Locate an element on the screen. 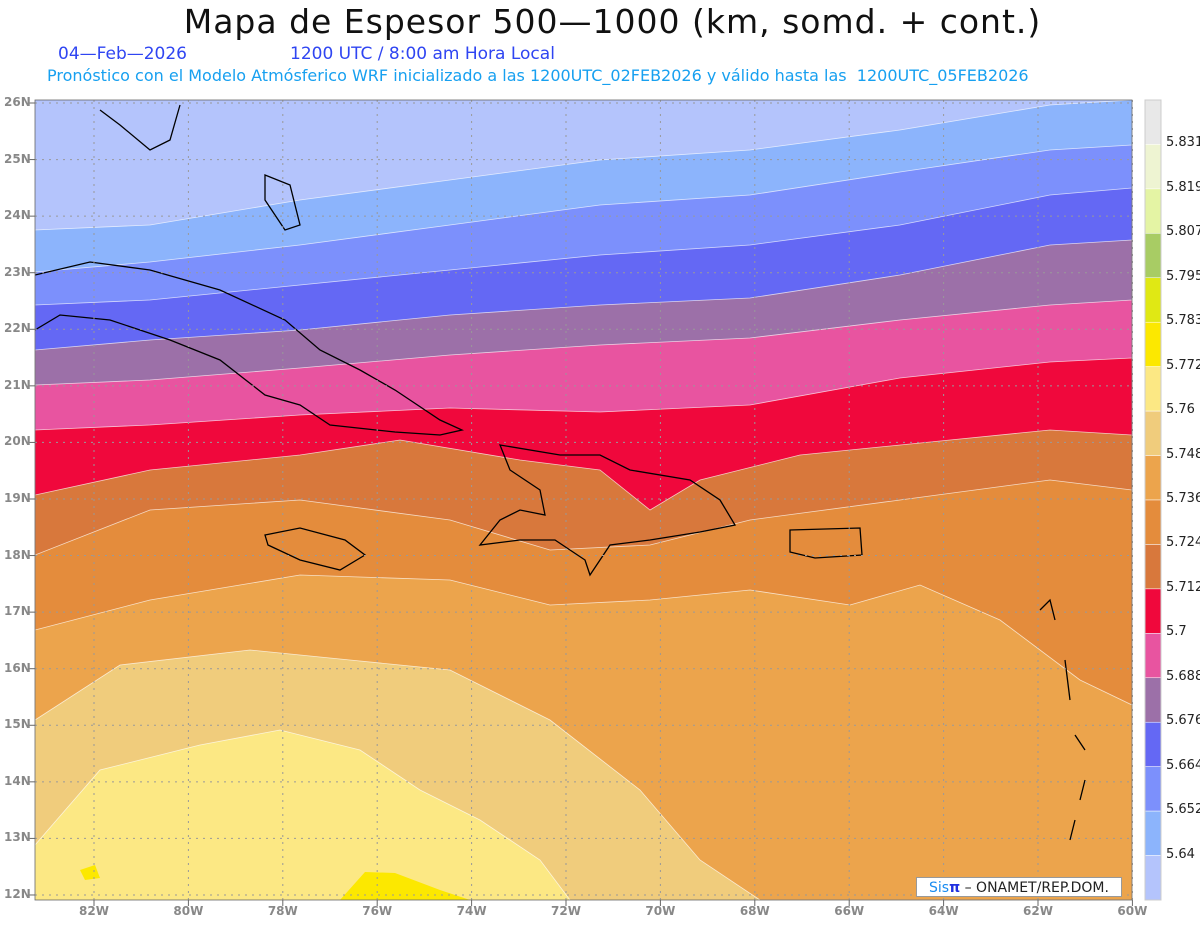  colorbar-label: 5.819 is located at coordinates (1183, 187).